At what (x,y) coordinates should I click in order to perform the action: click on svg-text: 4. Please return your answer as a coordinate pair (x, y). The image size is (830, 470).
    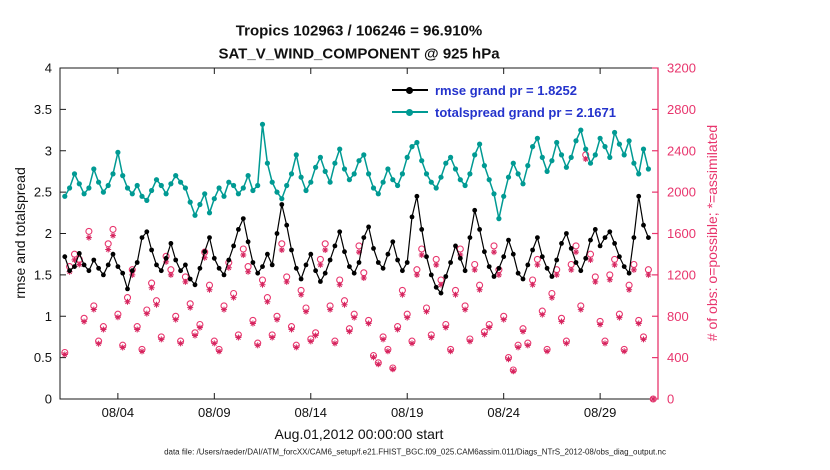
    Looking at the image, I should click on (48, 68).